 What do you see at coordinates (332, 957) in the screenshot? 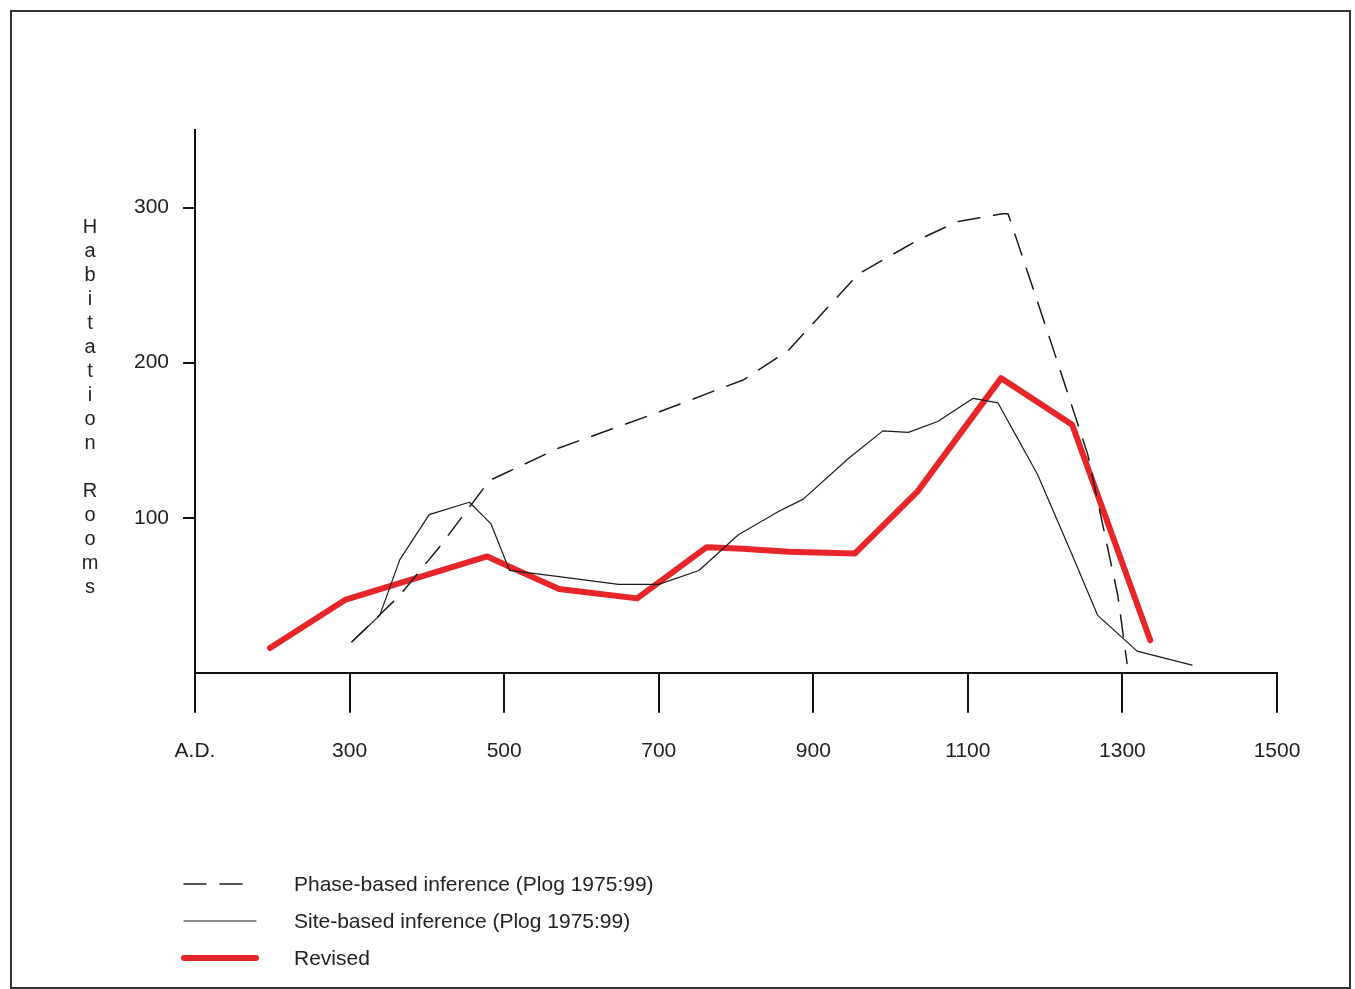
I see `legend-label: Revised` at bounding box center [332, 957].